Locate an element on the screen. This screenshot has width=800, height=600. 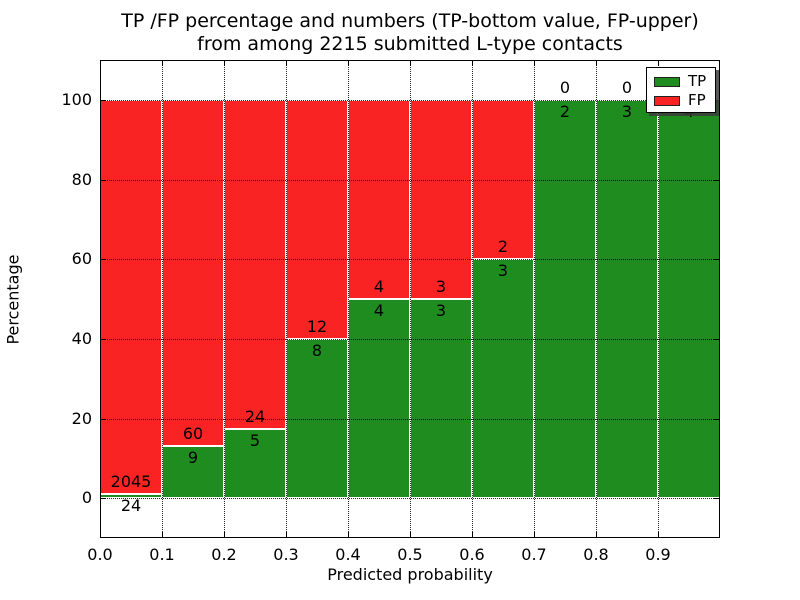
legend-label-fp: FP is located at coordinates (697, 100).